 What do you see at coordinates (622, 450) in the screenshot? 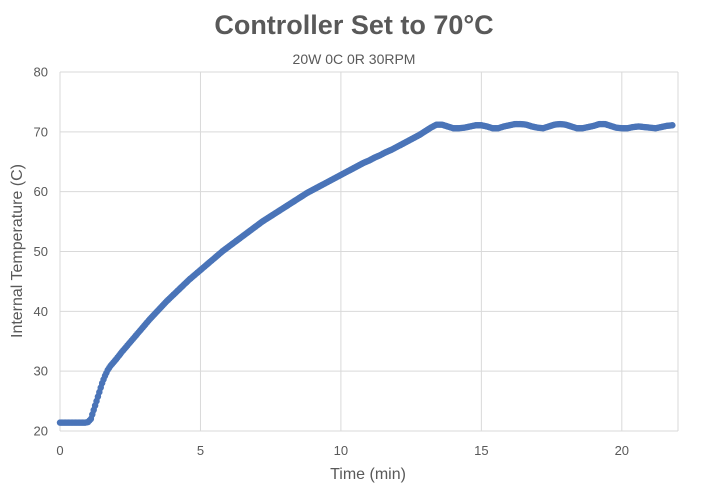
I see `x-tick-label: 20` at bounding box center [622, 450].